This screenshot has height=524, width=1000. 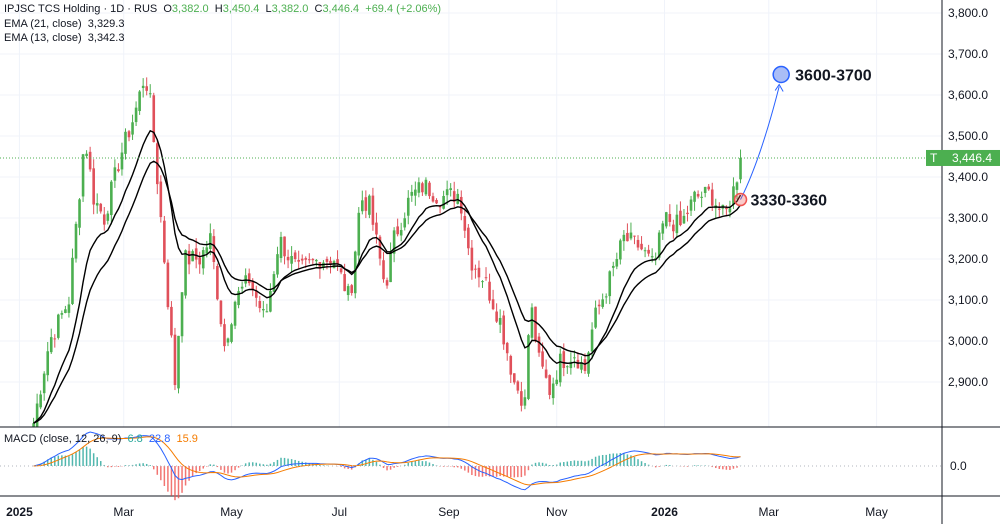 What do you see at coordinates (190, 9) in the screenshot?
I see `open-value: 3,382.0` at bounding box center [190, 9].